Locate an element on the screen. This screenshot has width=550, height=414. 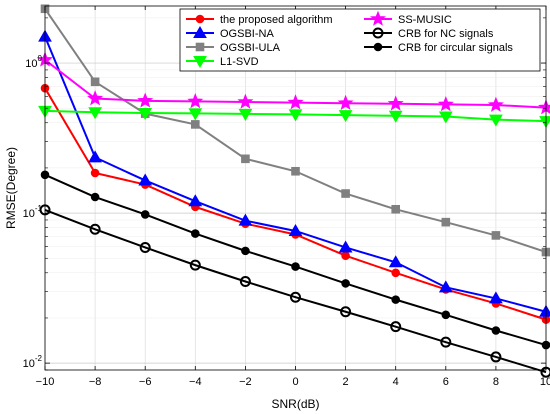
x-tick-label: 10 is located at coordinates (545, 382).